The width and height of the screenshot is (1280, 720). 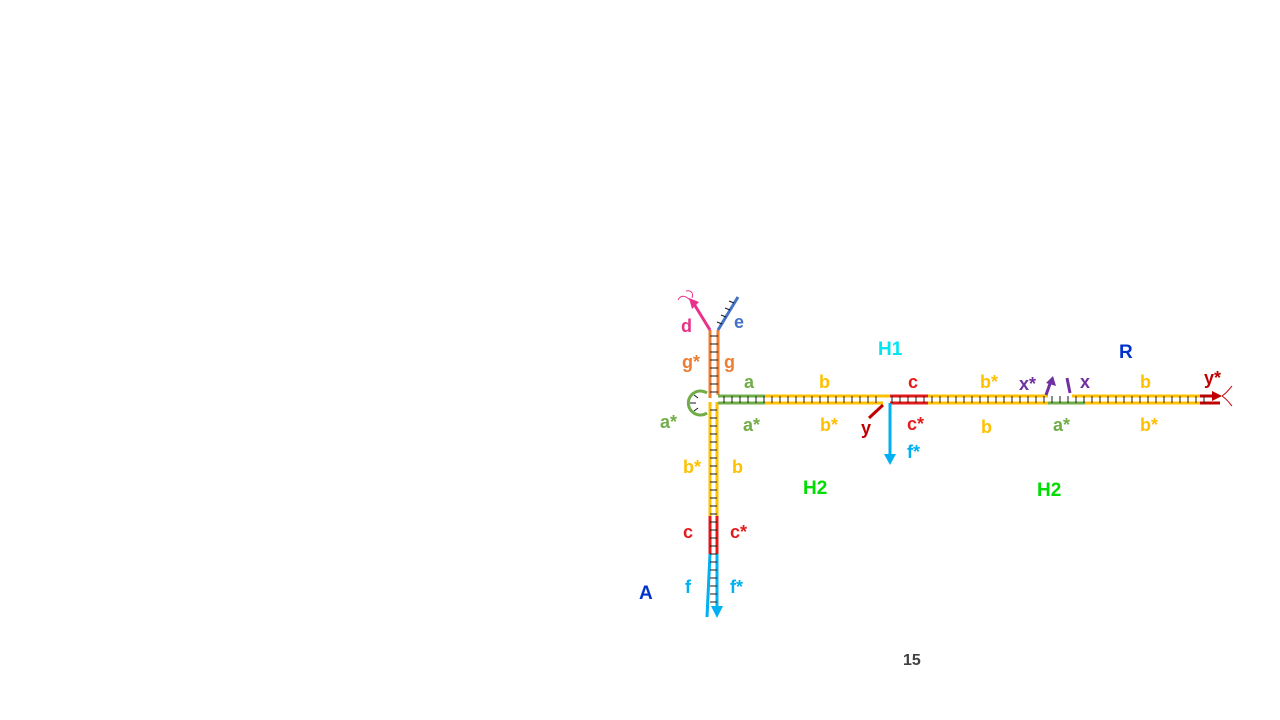 I want to click on arrowhead-d, so click(x=694, y=303).